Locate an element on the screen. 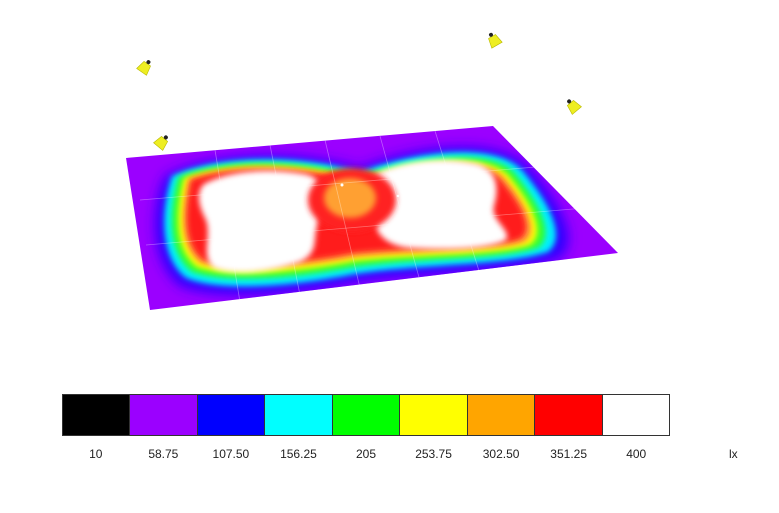 This screenshot has height=513, width=779. legend-tick-label: 58.75 is located at coordinates (163, 454).